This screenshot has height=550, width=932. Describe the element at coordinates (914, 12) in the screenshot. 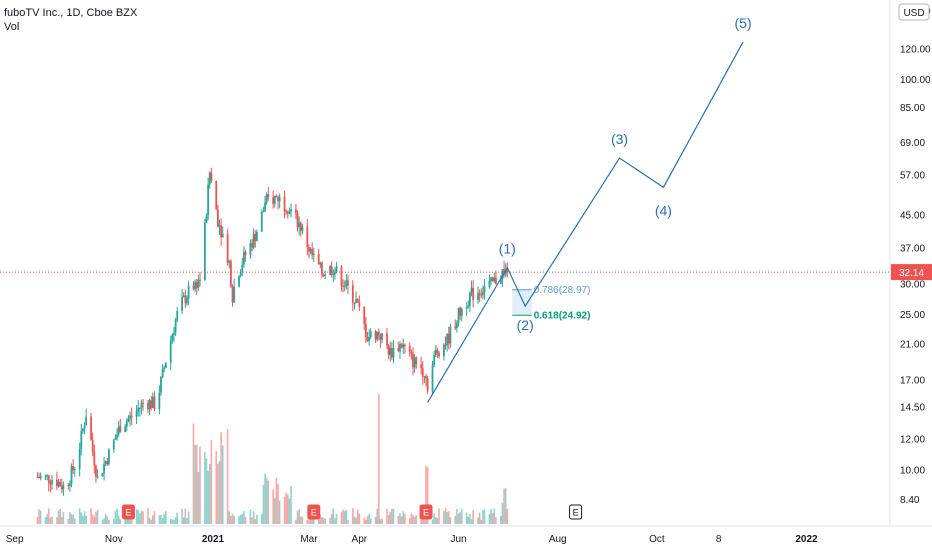

I see `currency-button: USD` at that location.